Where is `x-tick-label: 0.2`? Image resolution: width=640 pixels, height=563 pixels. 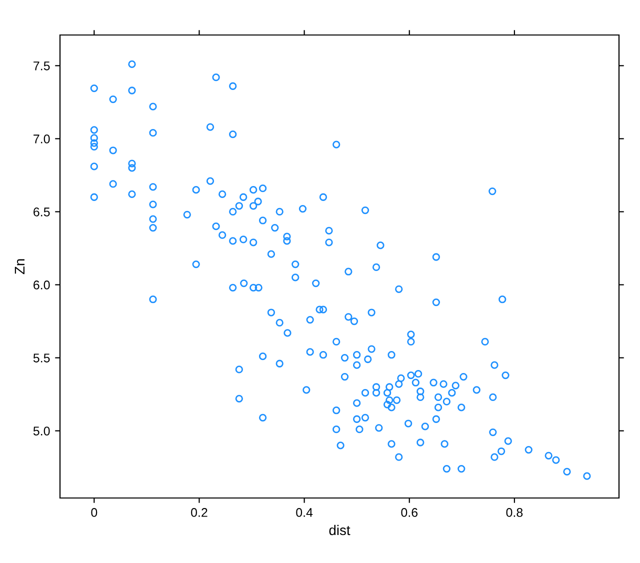
x-tick-label: 0.2 is located at coordinates (199, 512).